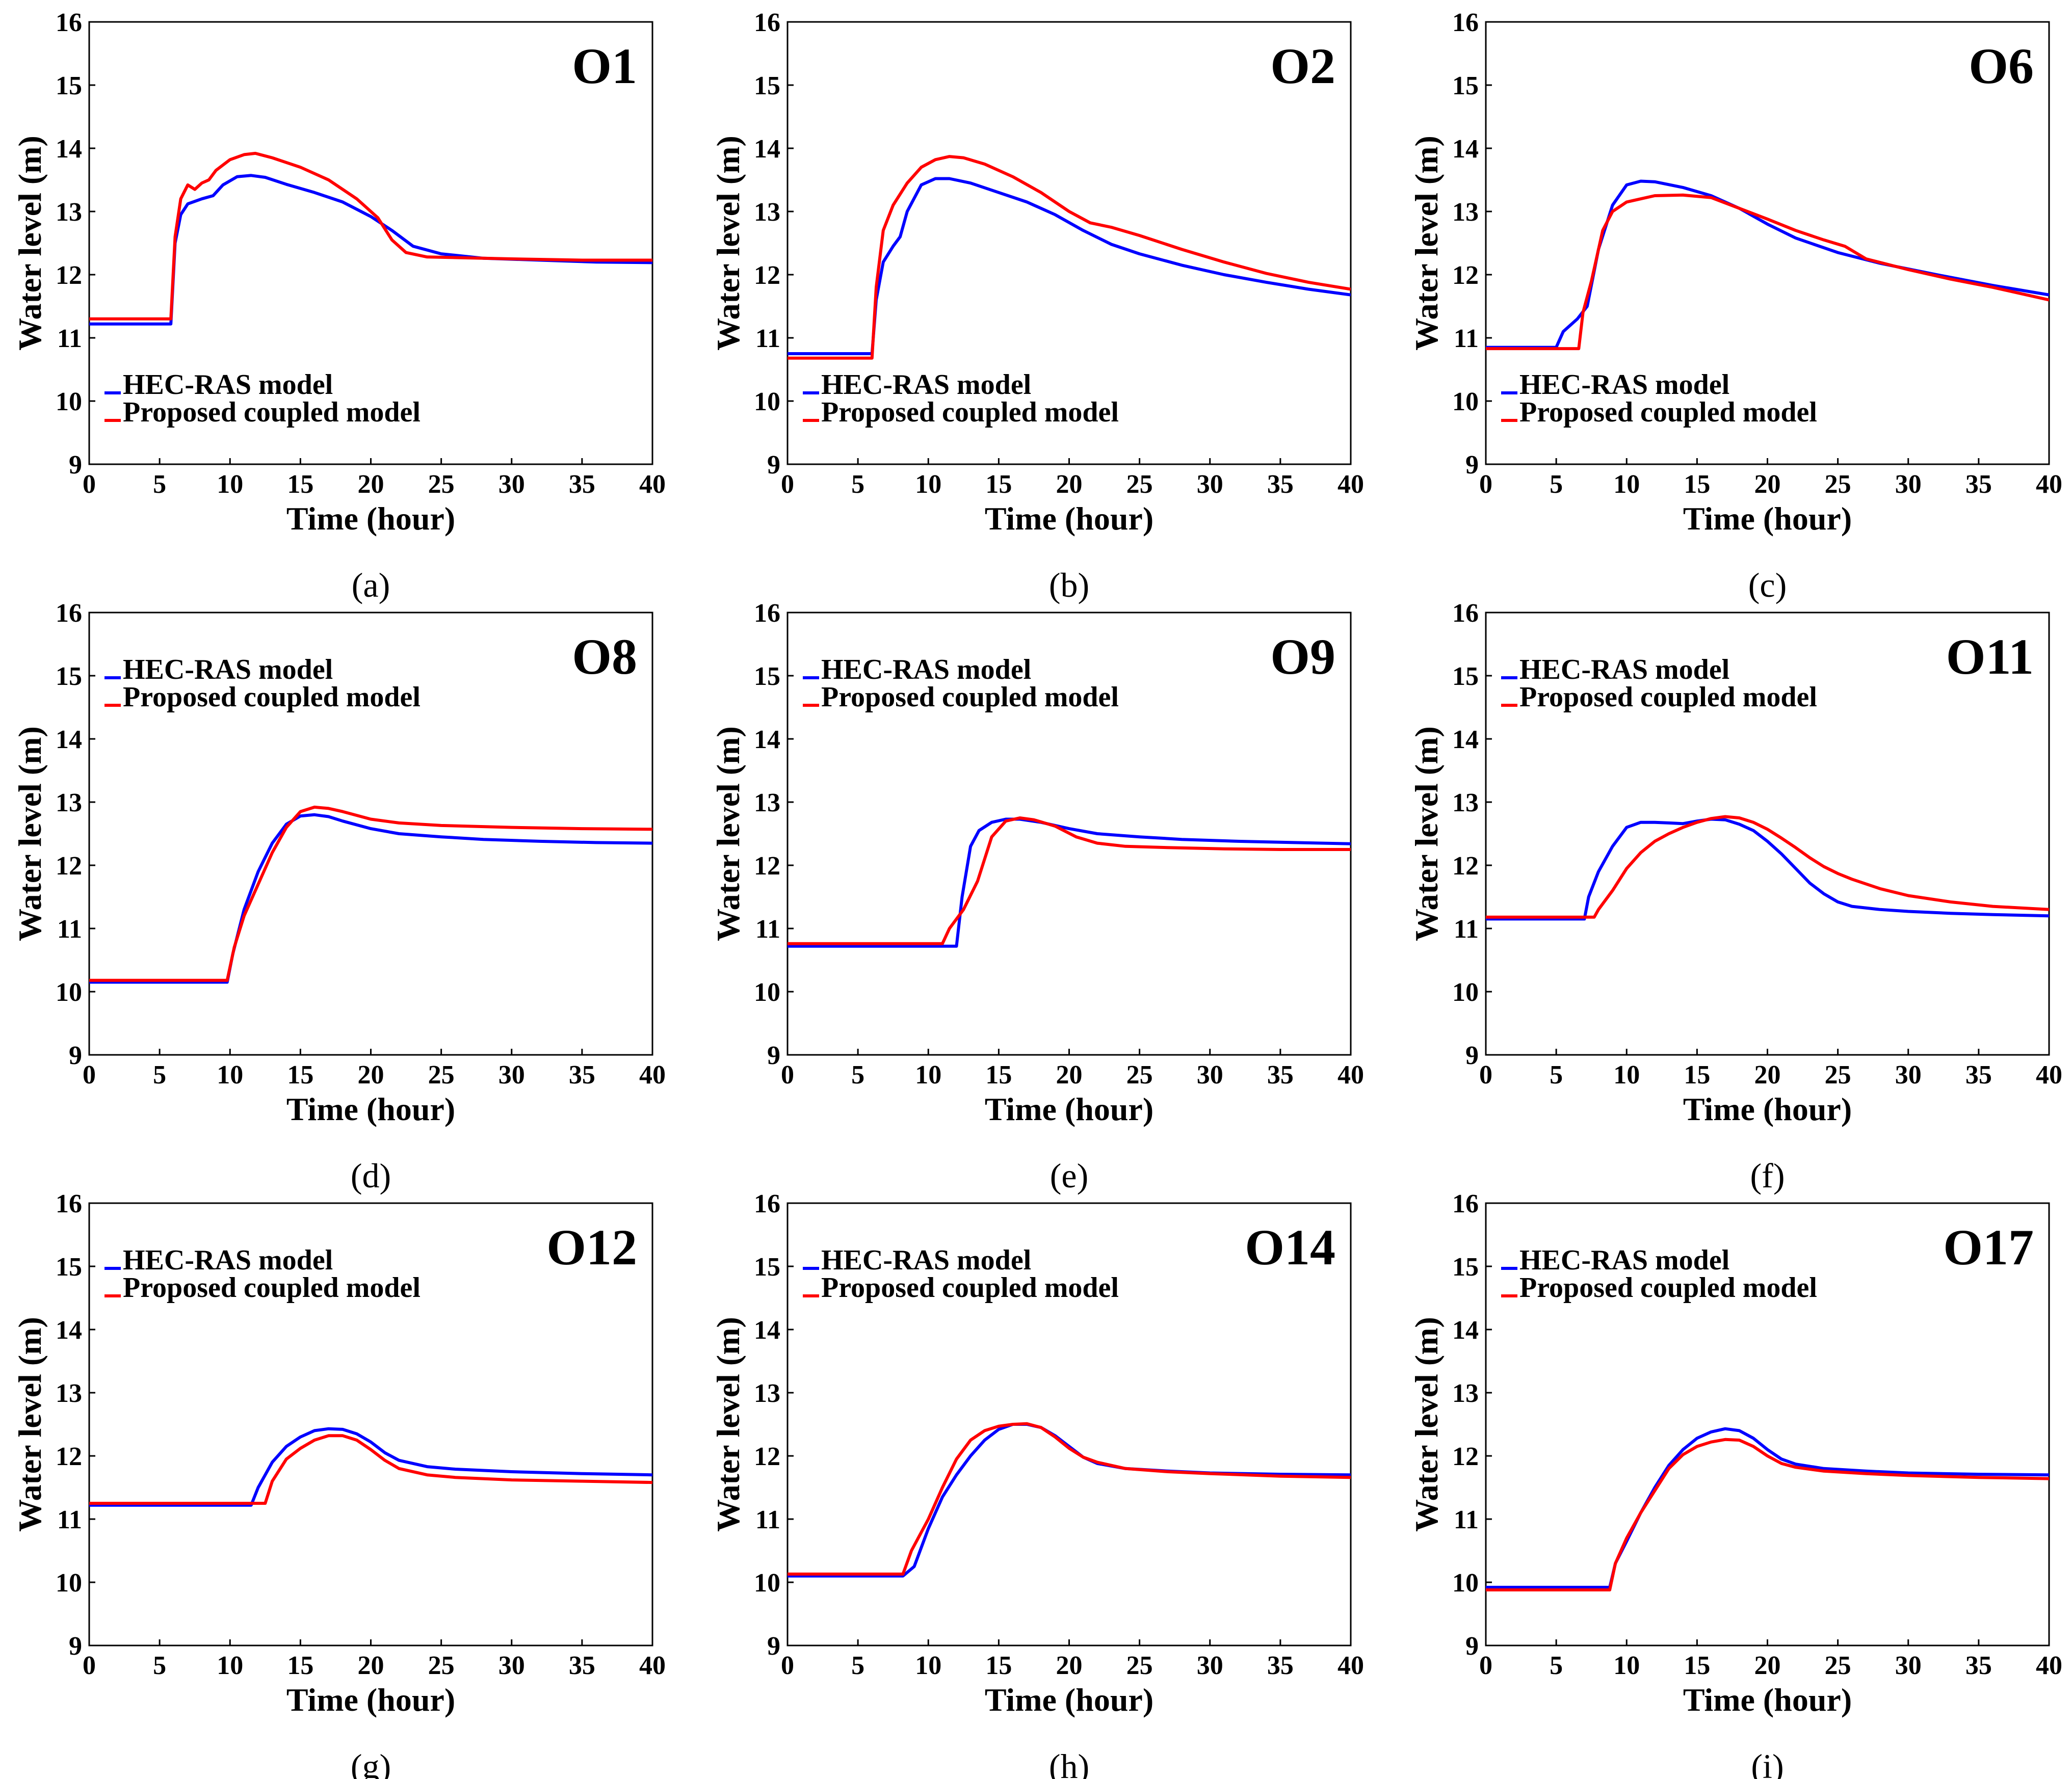  Describe the element at coordinates (371, 1763) in the screenshot. I see `panel-label: (g)` at that location.